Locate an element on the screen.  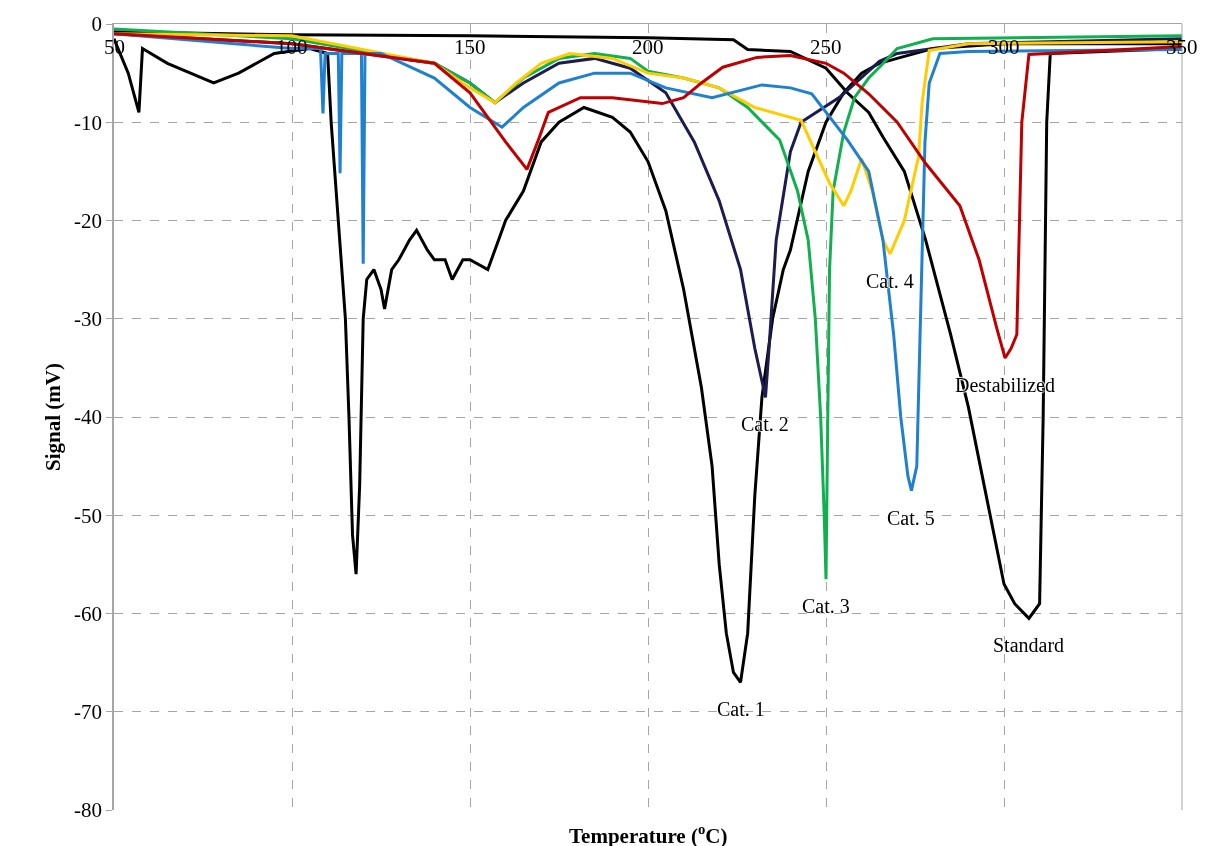
y-tick-label: -30 is located at coordinates (88, 319).